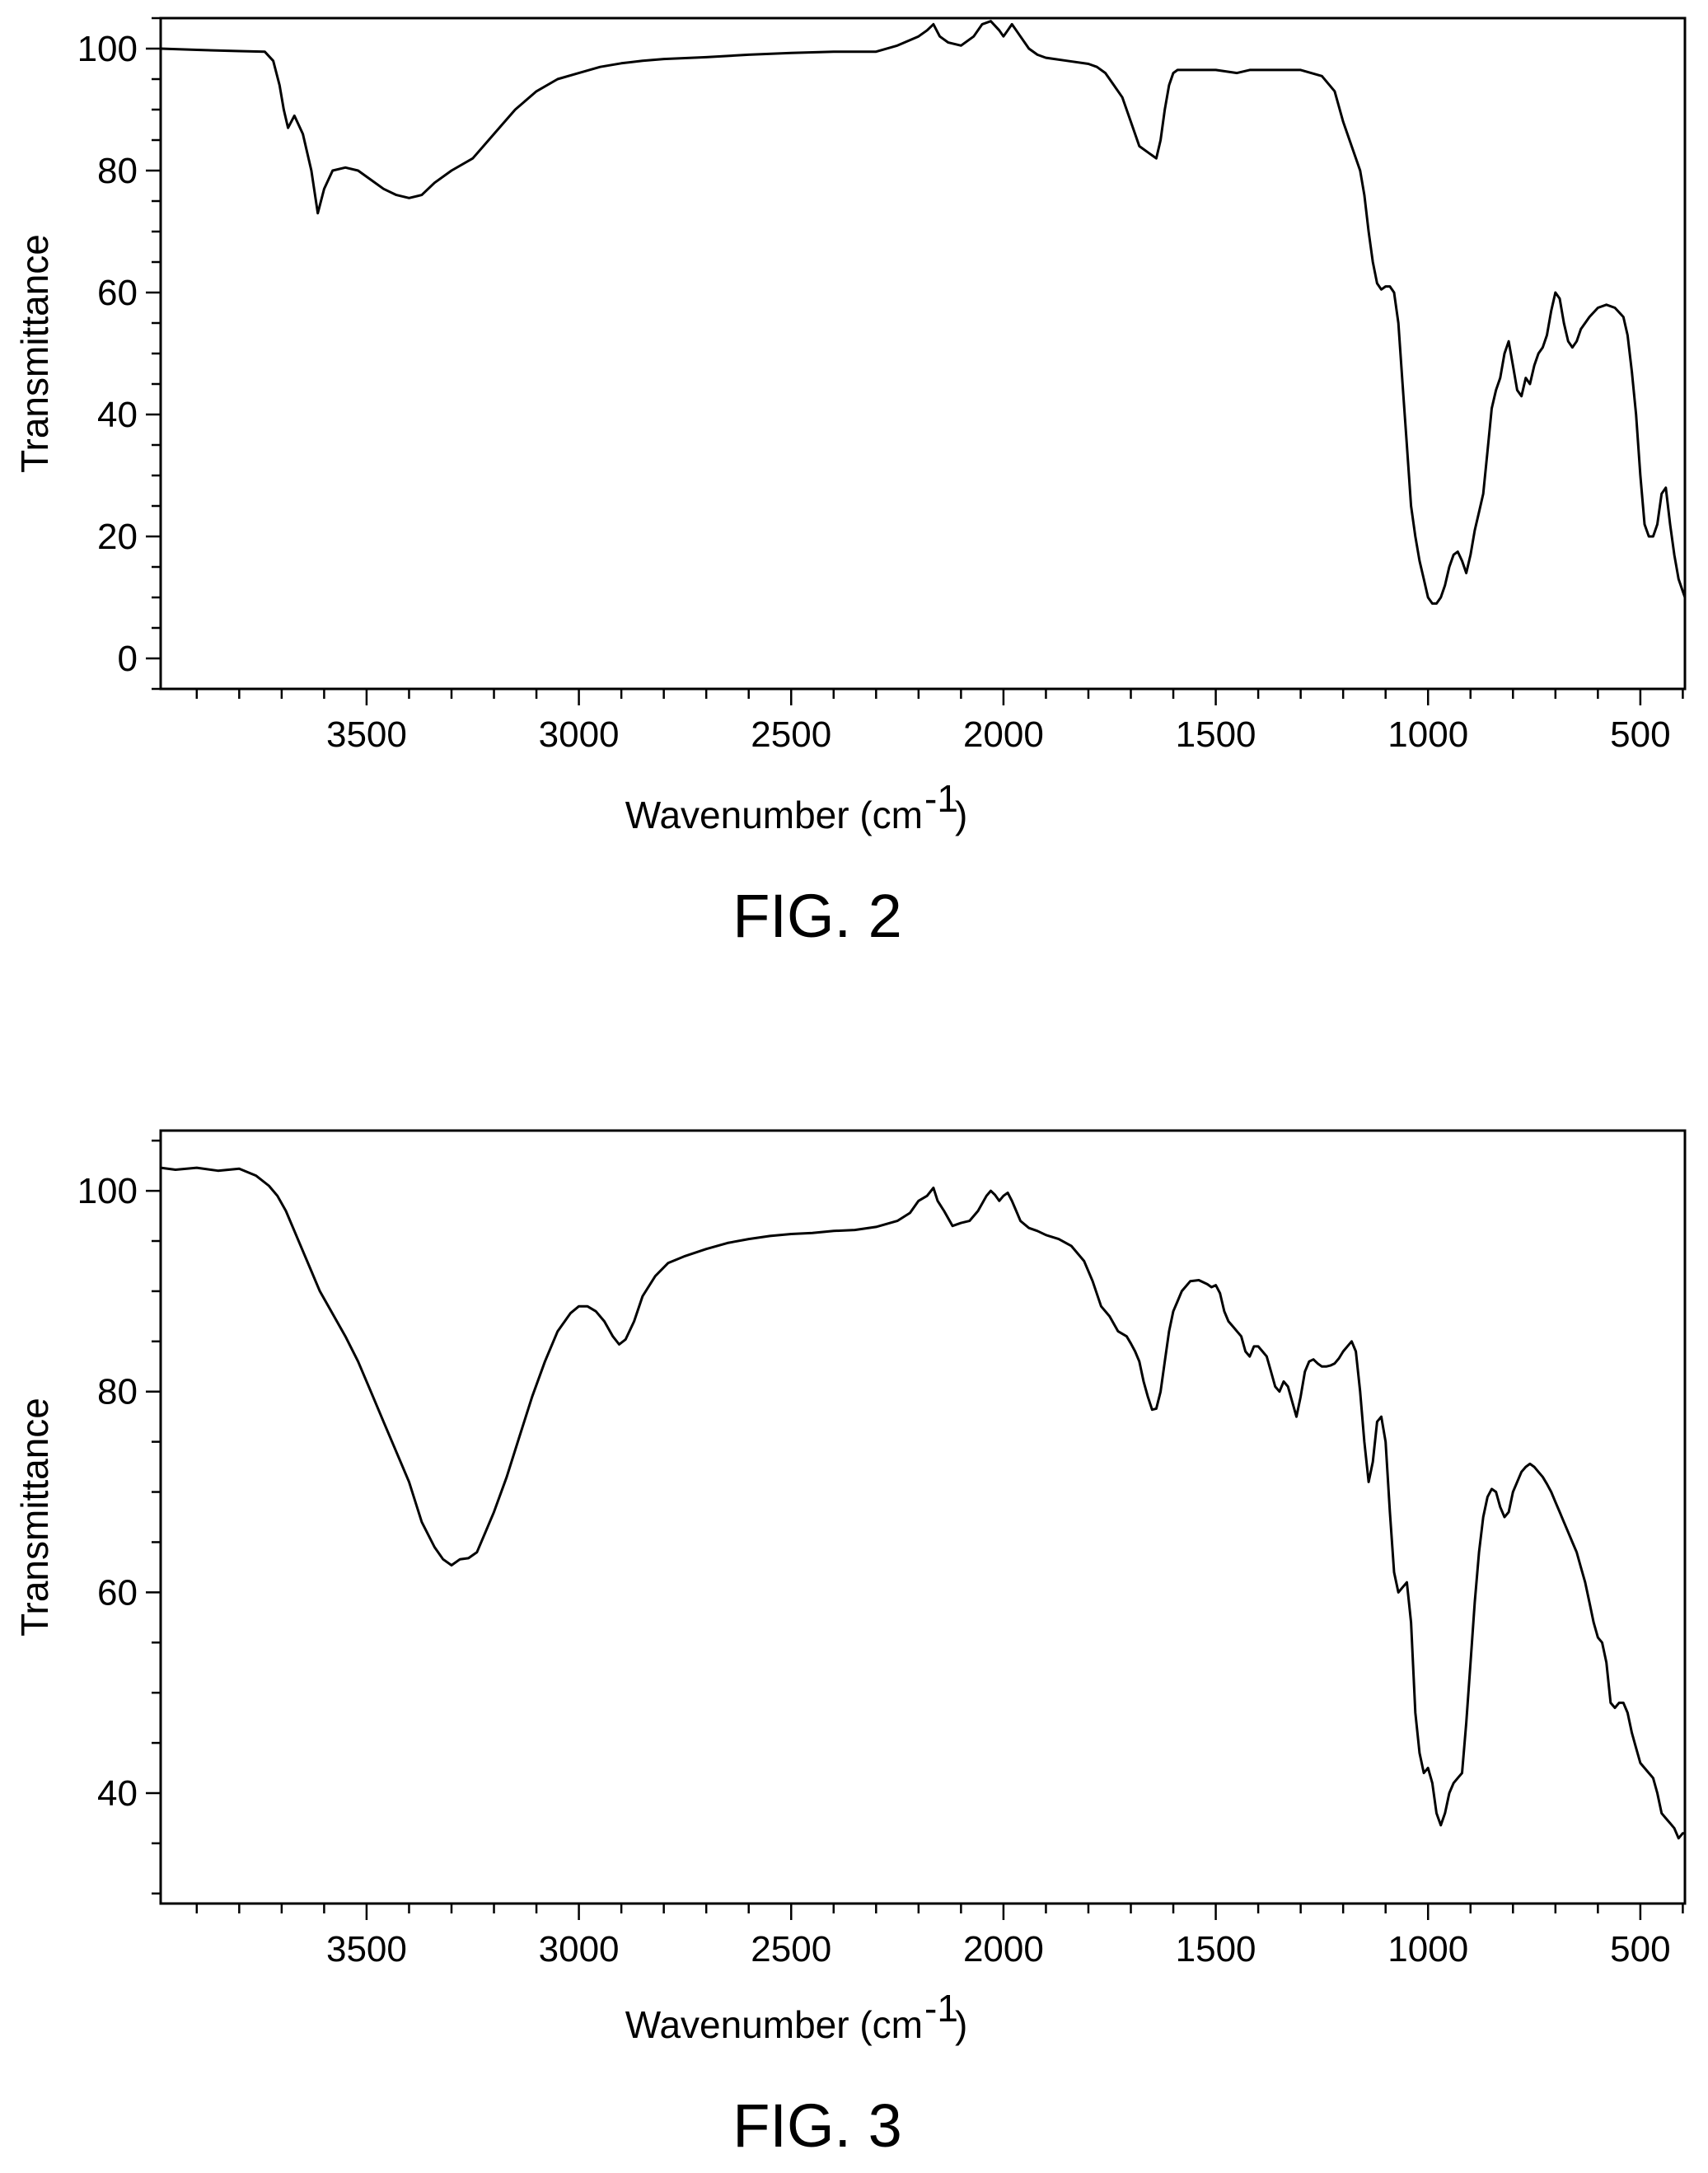  Describe the element at coordinates (119, 1517) in the screenshot. I see `y-axis-ticks: 40 60 80 100` at that location.